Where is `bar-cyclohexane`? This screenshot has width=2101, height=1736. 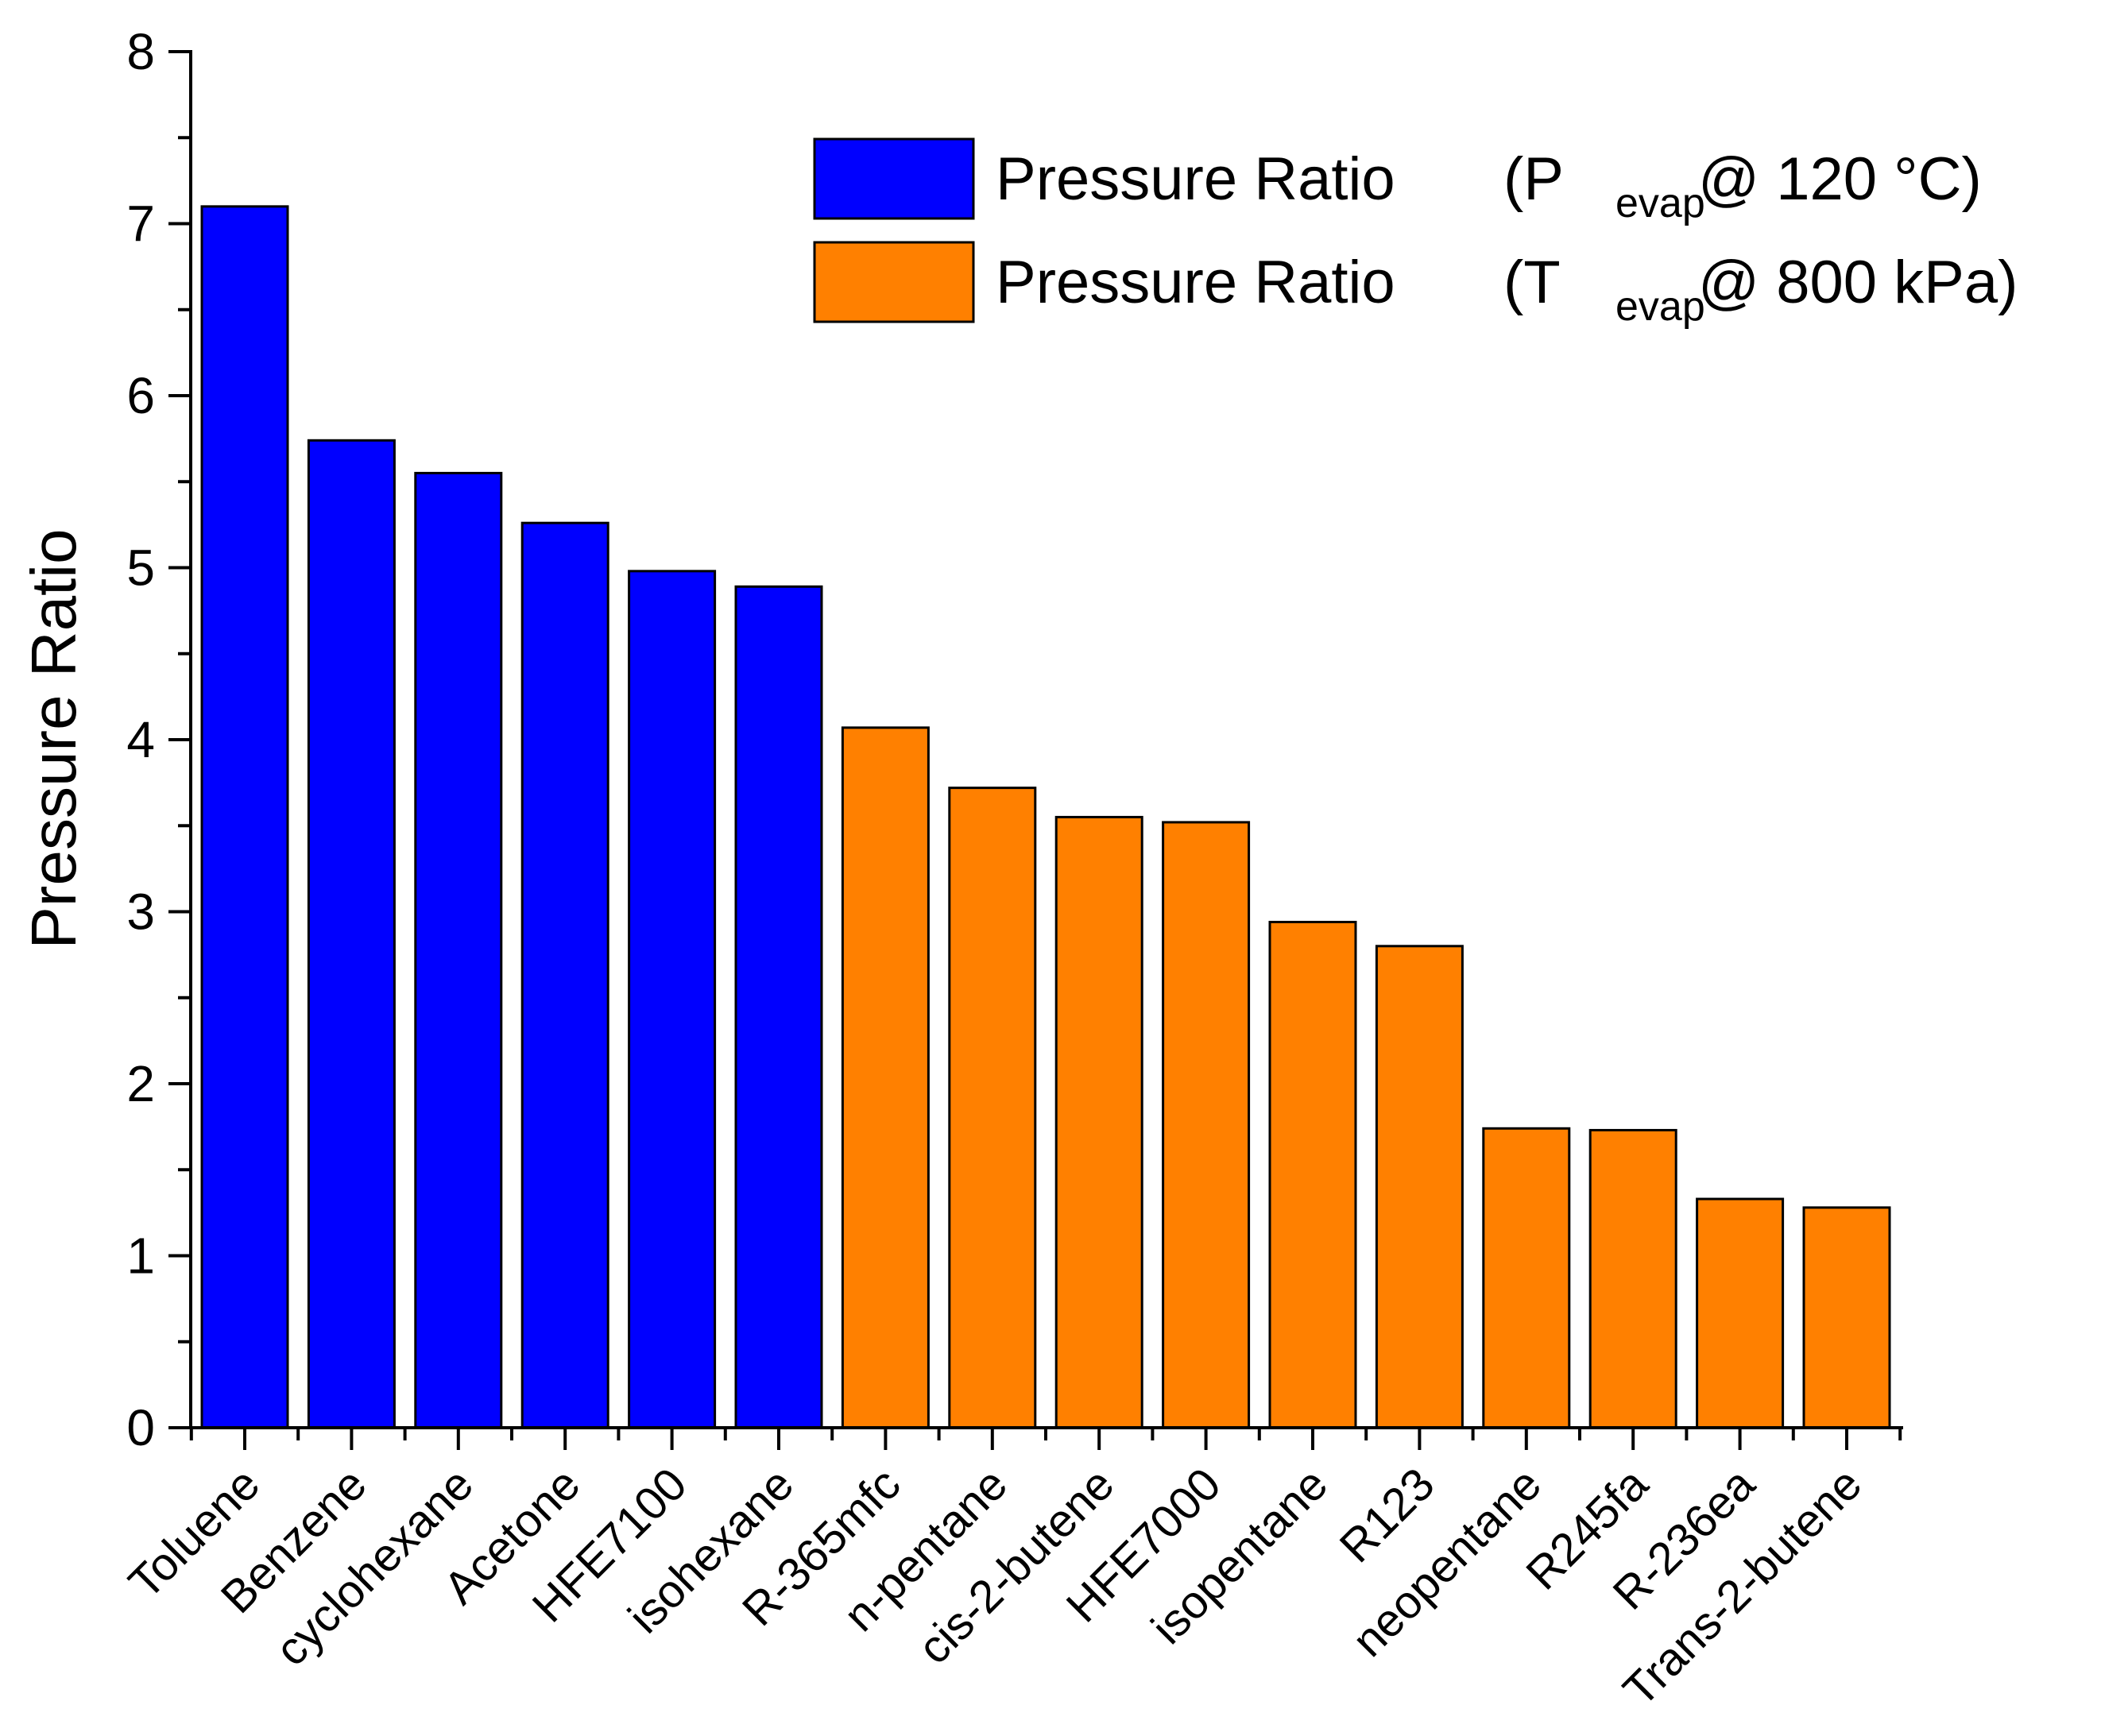
bar-cyclohexane is located at coordinates (459, 950).